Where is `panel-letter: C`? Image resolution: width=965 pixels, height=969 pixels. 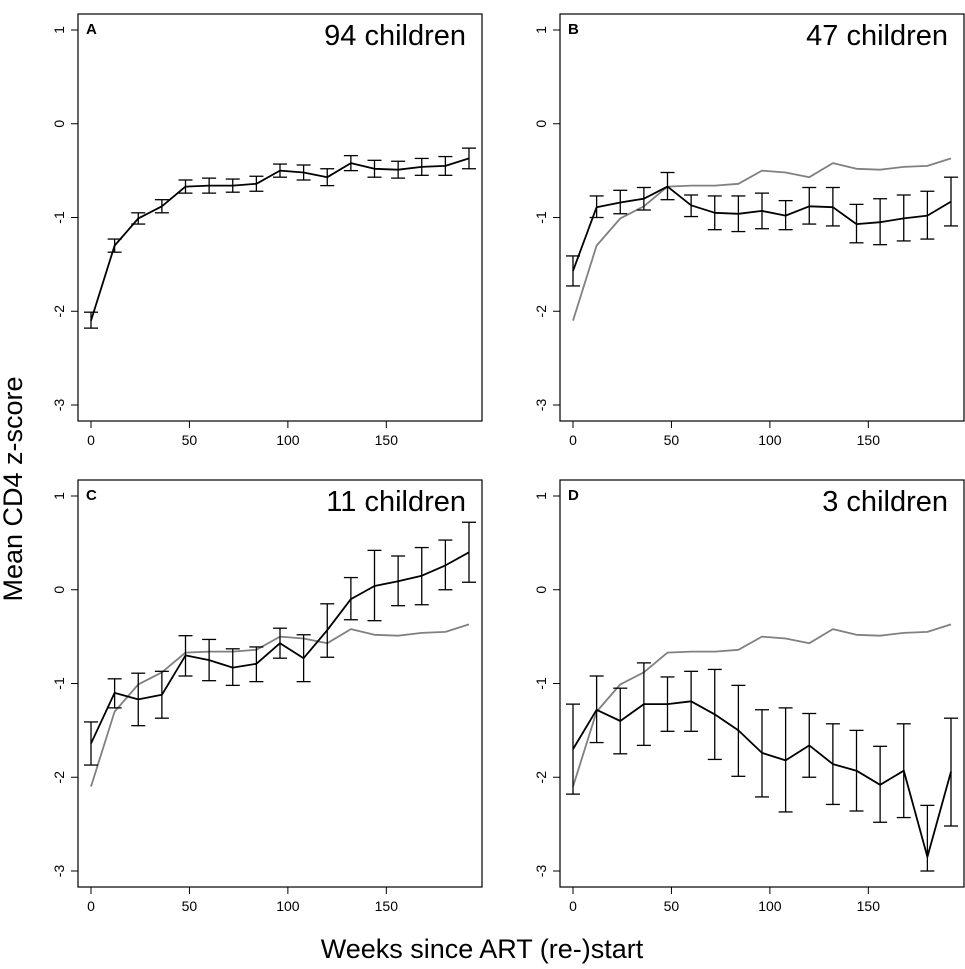 panel-letter: C is located at coordinates (91, 495).